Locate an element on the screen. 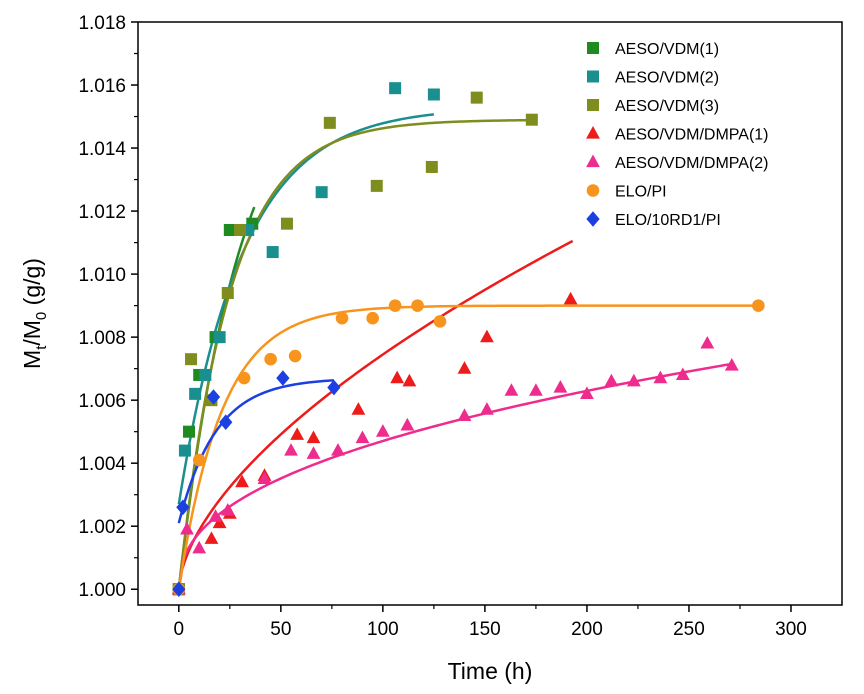 The width and height of the screenshot is (864, 694). y-axis-title-sub-t: t is located at coordinates (41, 347).